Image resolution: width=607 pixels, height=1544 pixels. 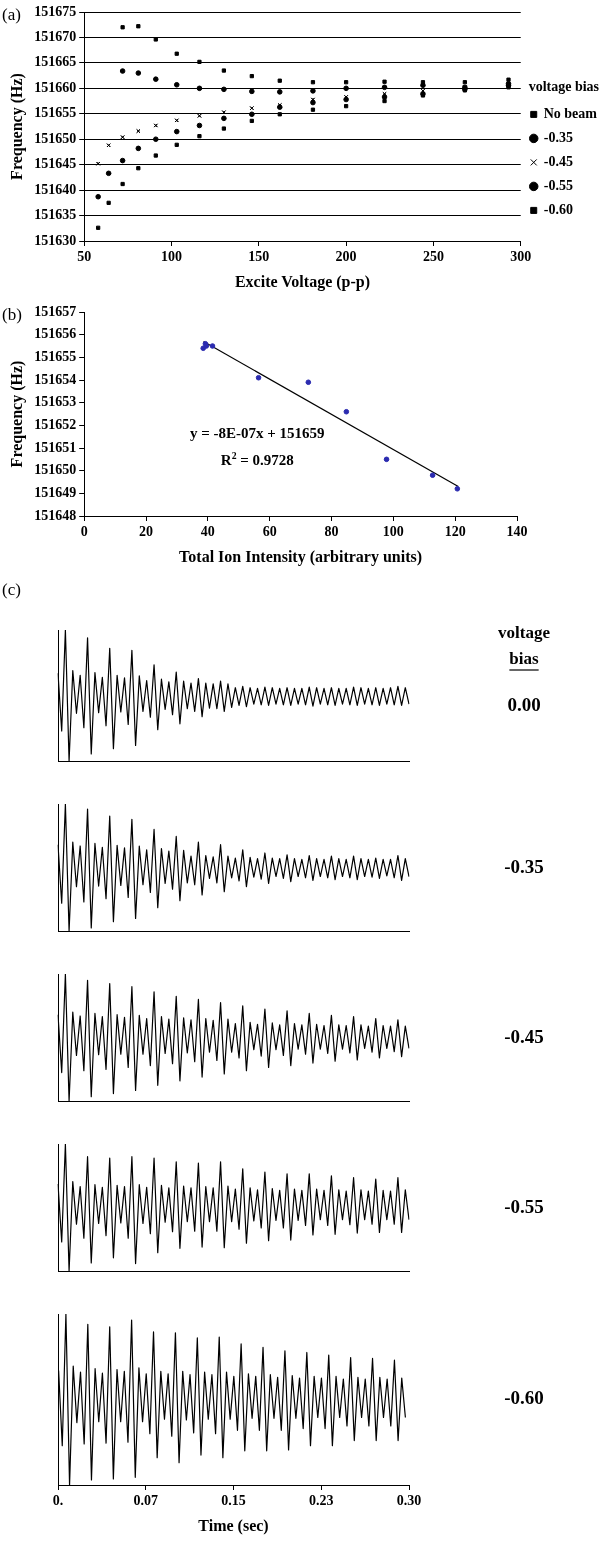 What do you see at coordinates (233, 1501) in the screenshot?
I see `x-tick-label: 0.15` at bounding box center [233, 1501].